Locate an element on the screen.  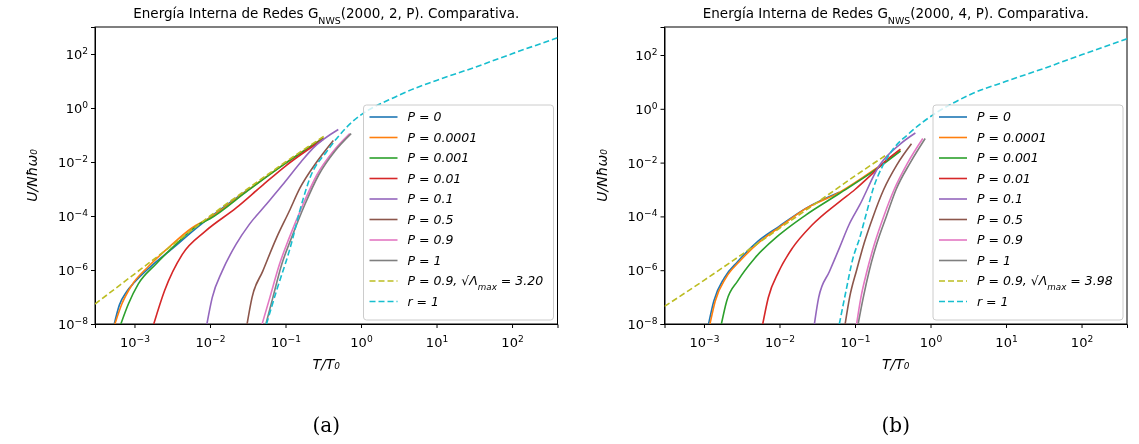
line-series is located at coordinates (210, 220).